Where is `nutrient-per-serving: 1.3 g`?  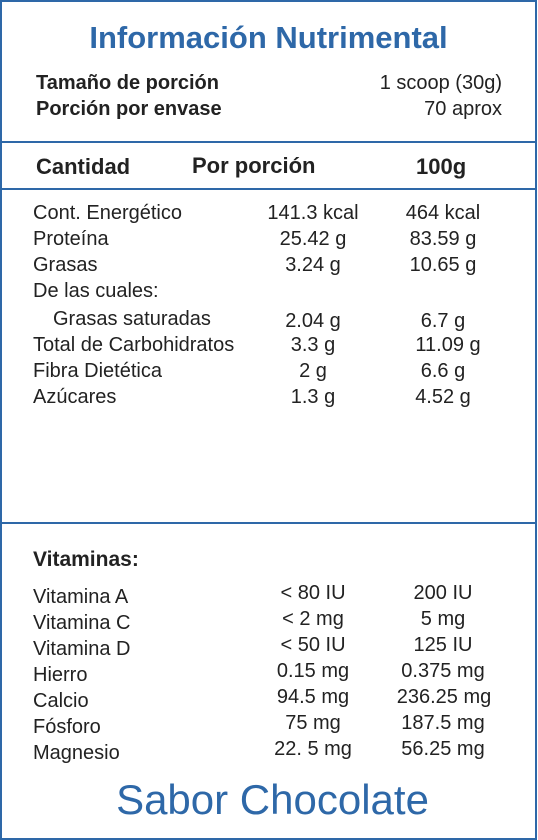 nutrient-per-serving: 1.3 g is located at coordinates (313, 397).